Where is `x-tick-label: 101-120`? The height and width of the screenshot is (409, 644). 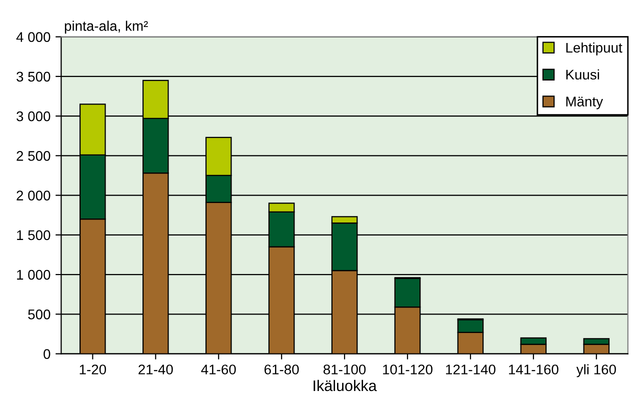 x-tick-label: 101-120 is located at coordinates (407, 369).